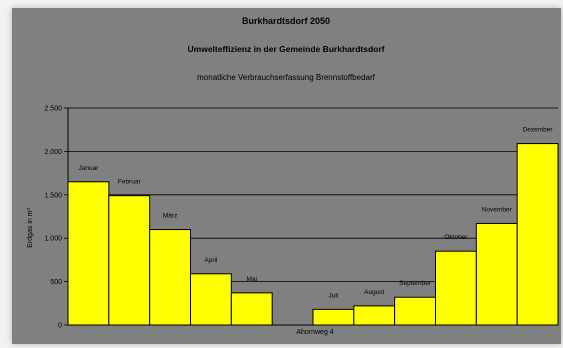  Describe the element at coordinates (374, 292) in the screenshot. I see `data-label: August` at that location.